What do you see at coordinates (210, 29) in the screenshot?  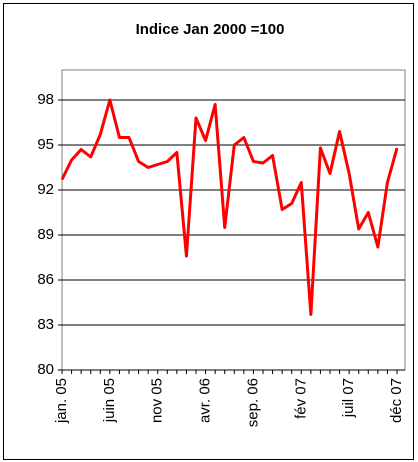 I see `chart-title: Indice Jan 2000 =100` at bounding box center [210, 29].